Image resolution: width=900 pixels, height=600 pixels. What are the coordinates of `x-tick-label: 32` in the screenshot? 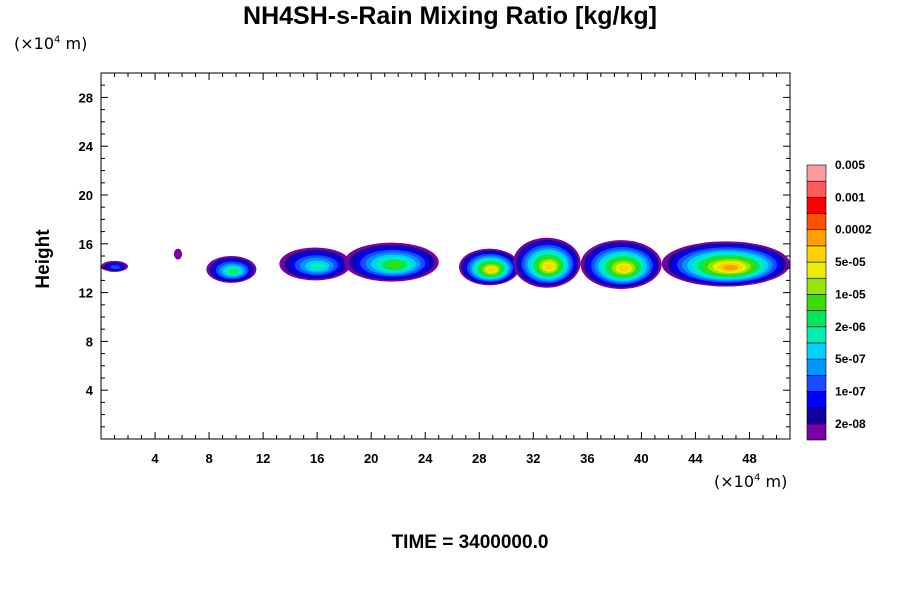 It's located at (533, 458).